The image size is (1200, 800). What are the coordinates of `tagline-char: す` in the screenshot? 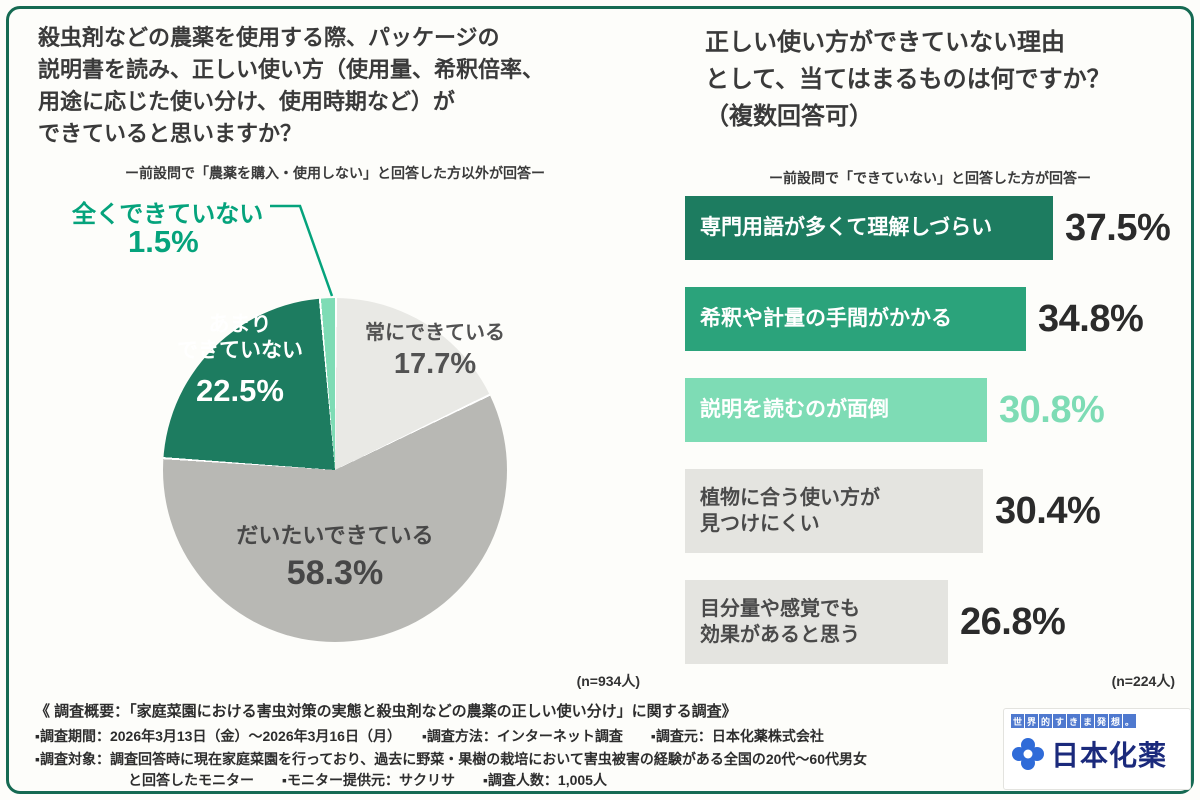 It's located at (1059, 721).